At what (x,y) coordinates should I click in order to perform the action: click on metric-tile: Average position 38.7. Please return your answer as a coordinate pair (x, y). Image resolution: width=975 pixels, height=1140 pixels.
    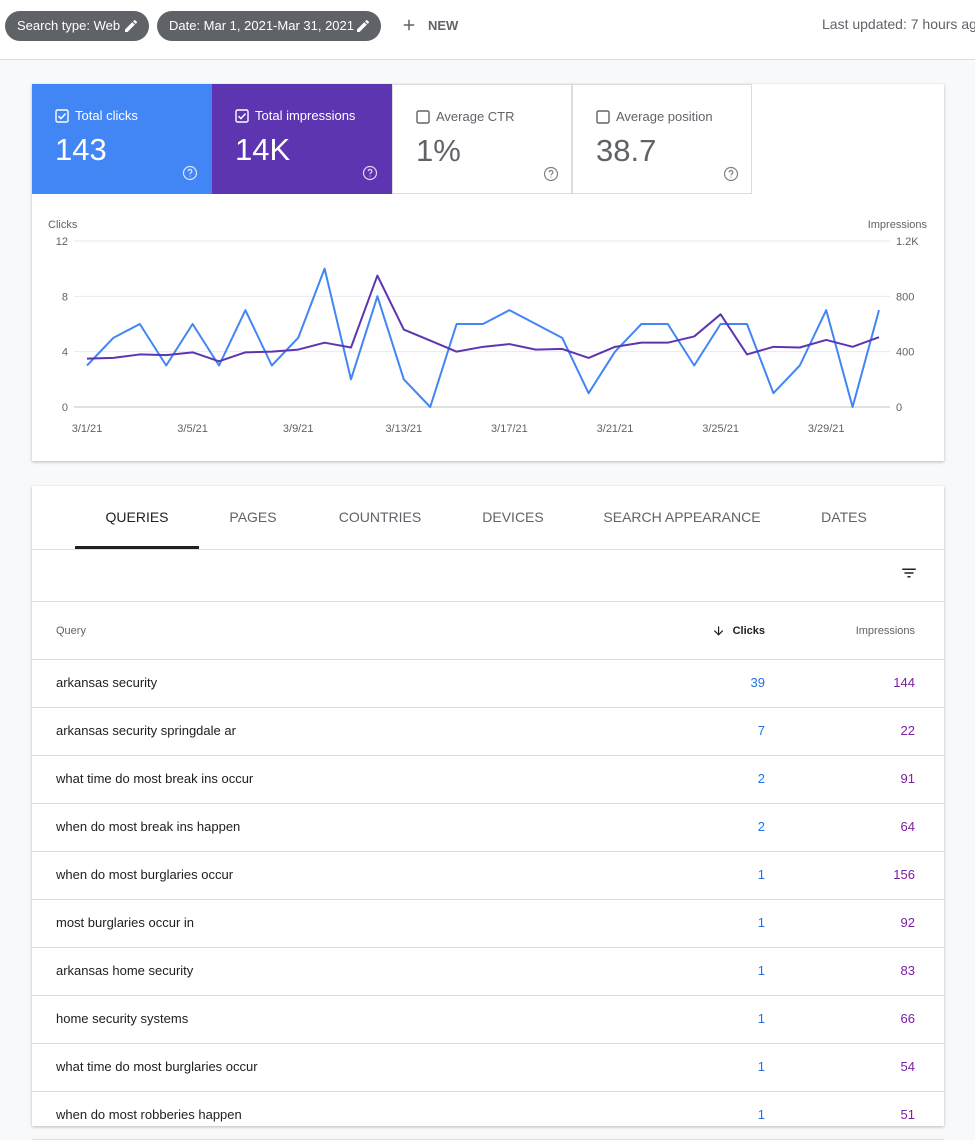
    Looking at the image, I should click on (662, 139).